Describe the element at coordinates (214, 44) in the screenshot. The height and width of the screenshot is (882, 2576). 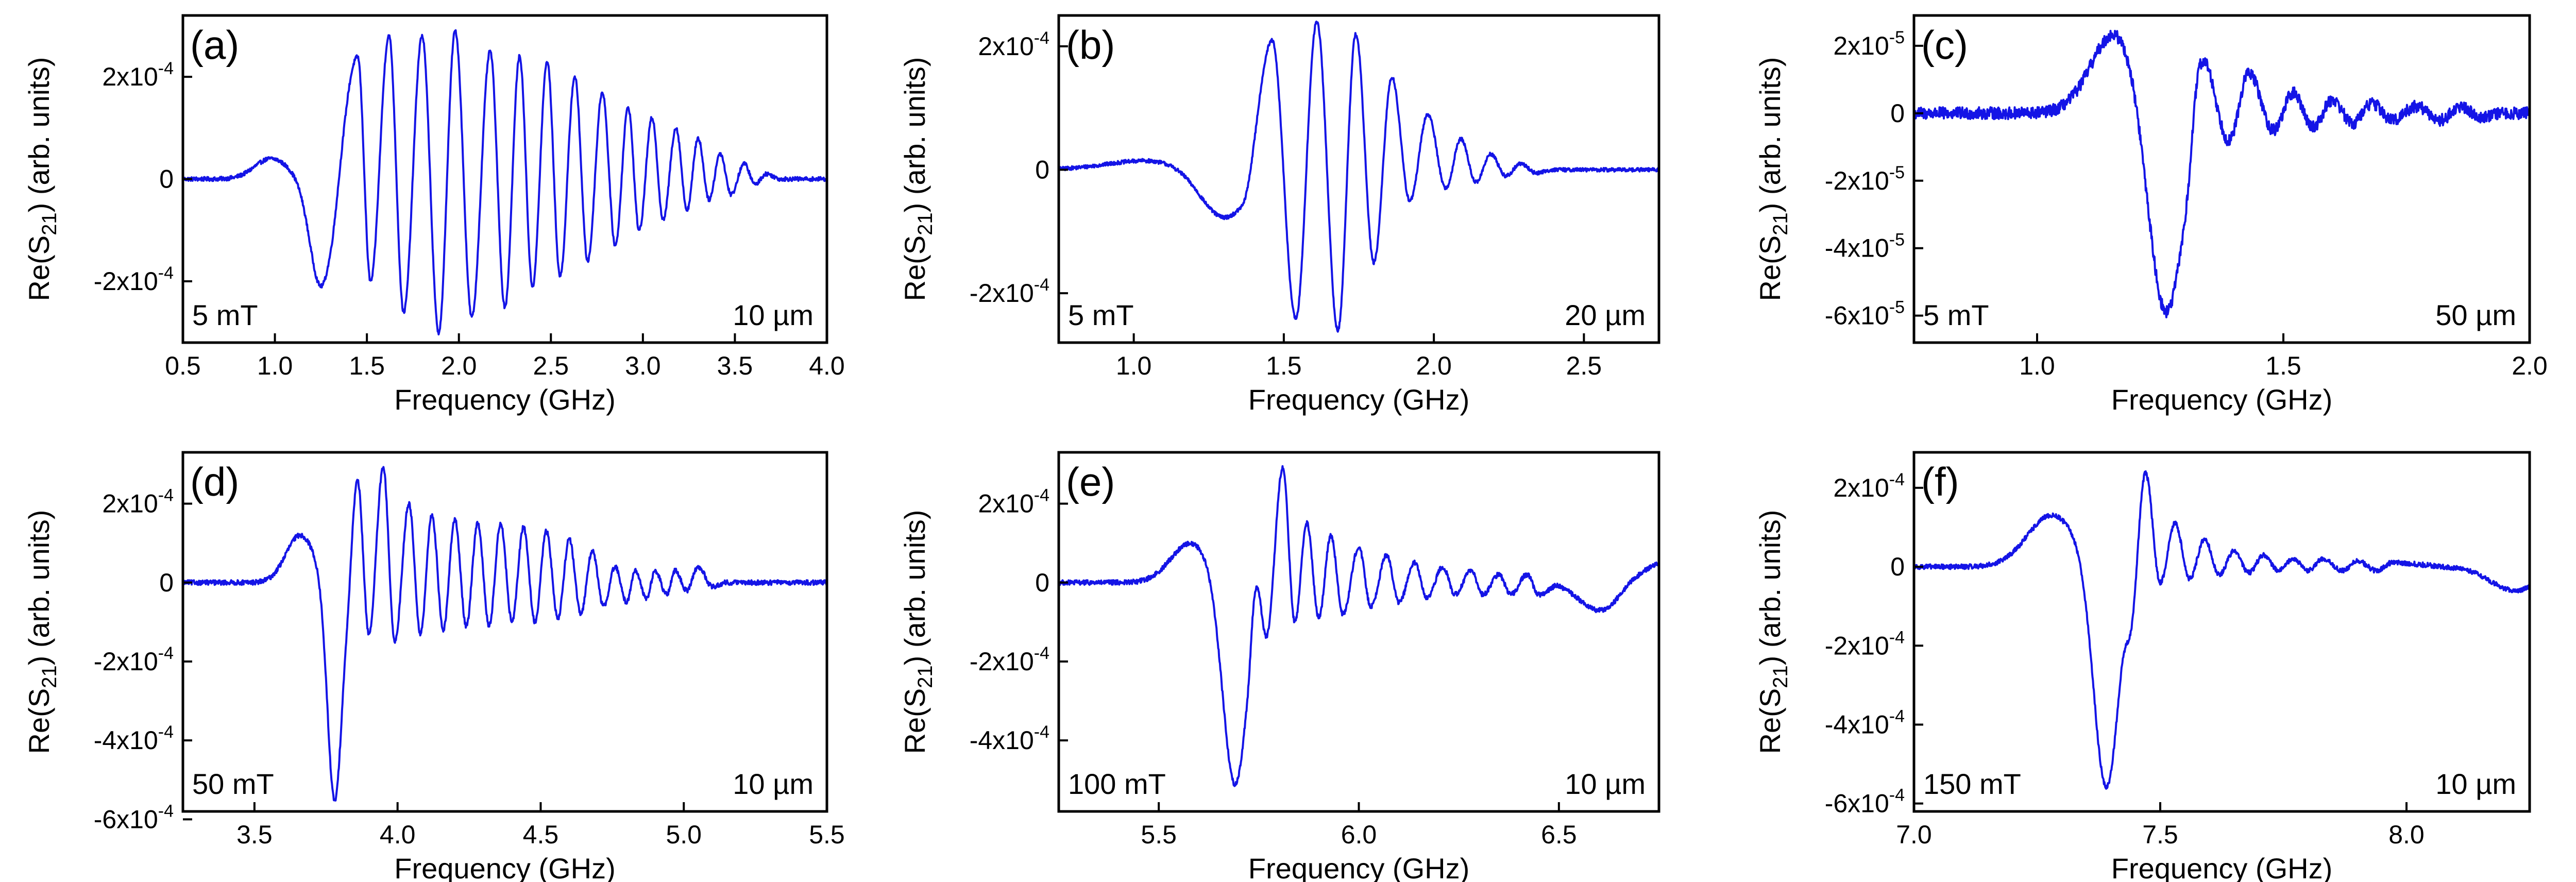
I see `panel-label: (a)` at that location.